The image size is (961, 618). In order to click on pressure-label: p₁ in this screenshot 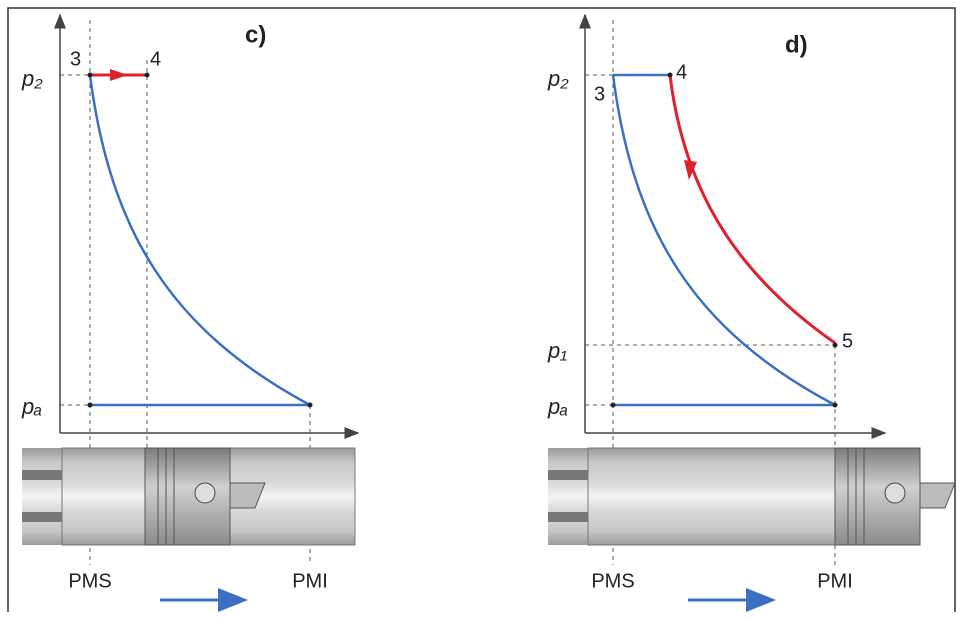, I will do `click(557, 350)`.